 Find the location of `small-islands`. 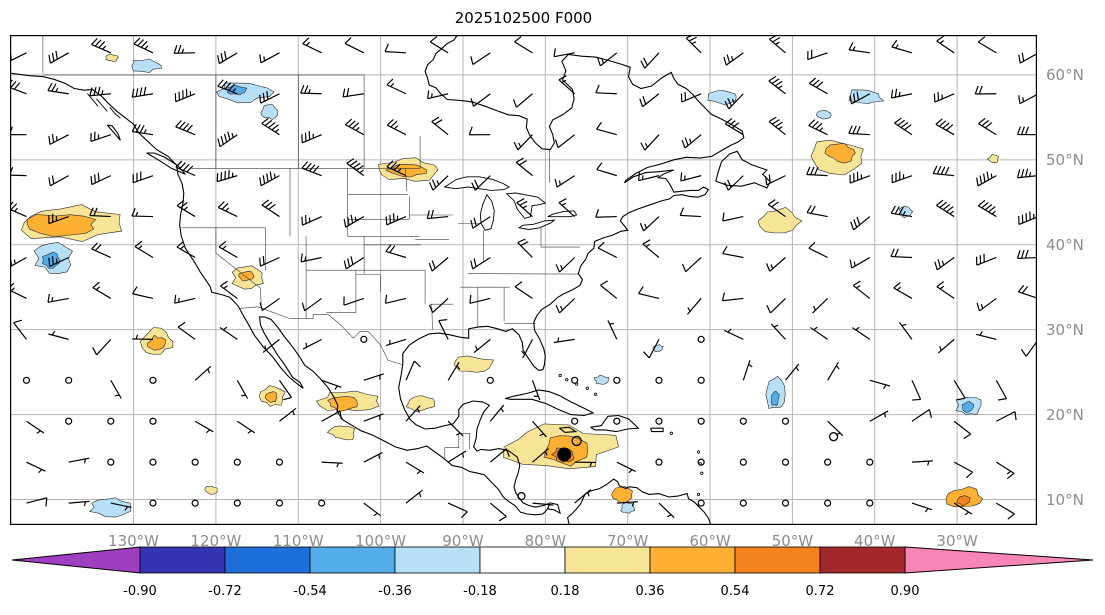

small-islands is located at coordinates (631, 435).